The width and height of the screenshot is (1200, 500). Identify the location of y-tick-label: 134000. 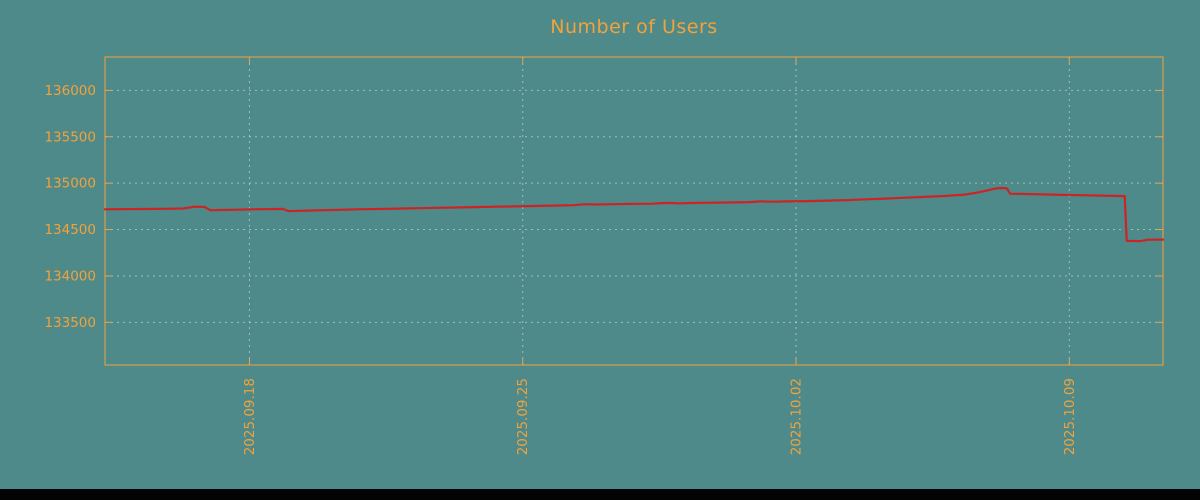
(70, 276).